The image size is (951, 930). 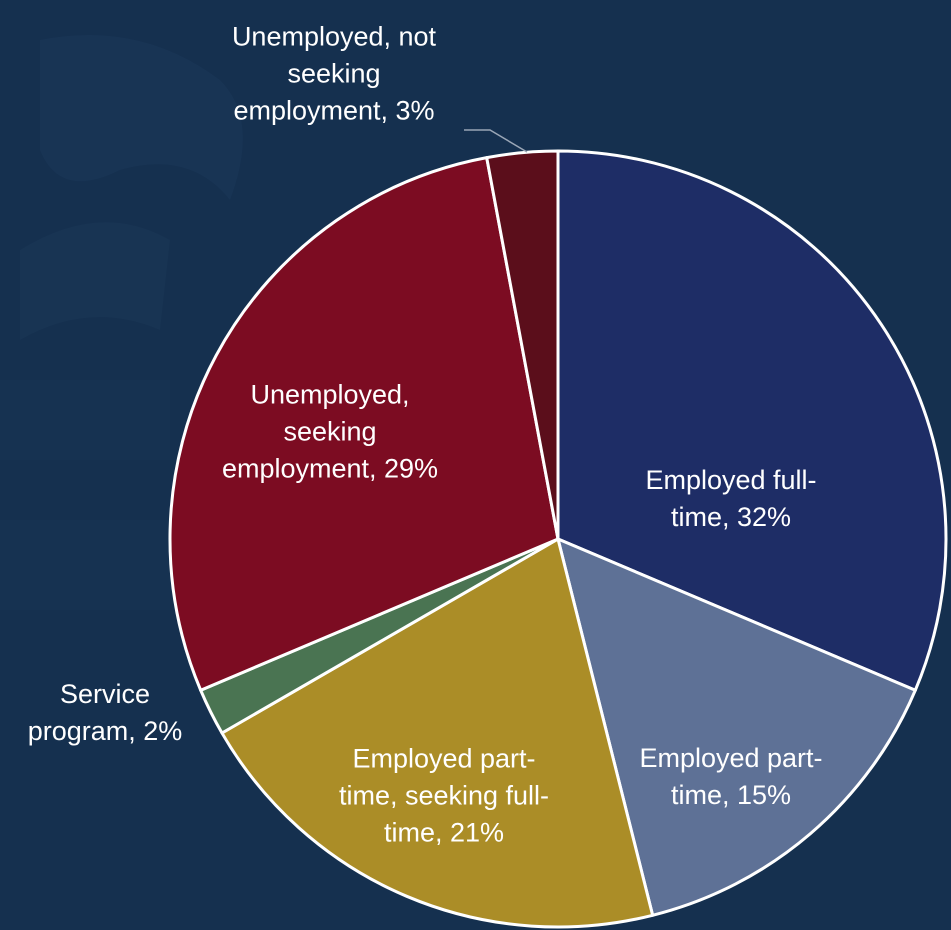 What do you see at coordinates (496, 141) in the screenshot?
I see `leader-line` at bounding box center [496, 141].